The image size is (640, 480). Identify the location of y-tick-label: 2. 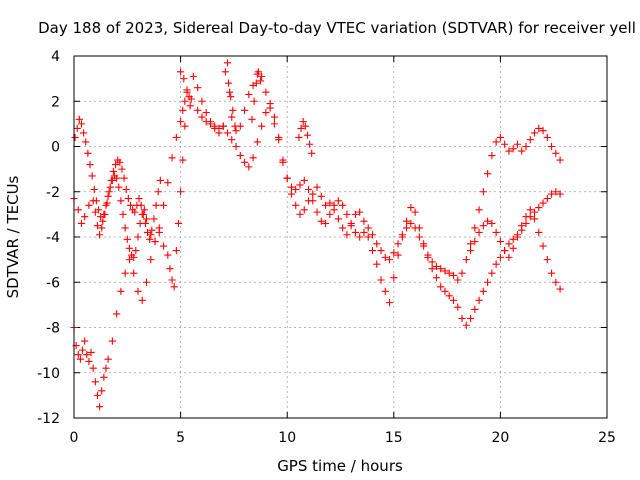
(55, 102).